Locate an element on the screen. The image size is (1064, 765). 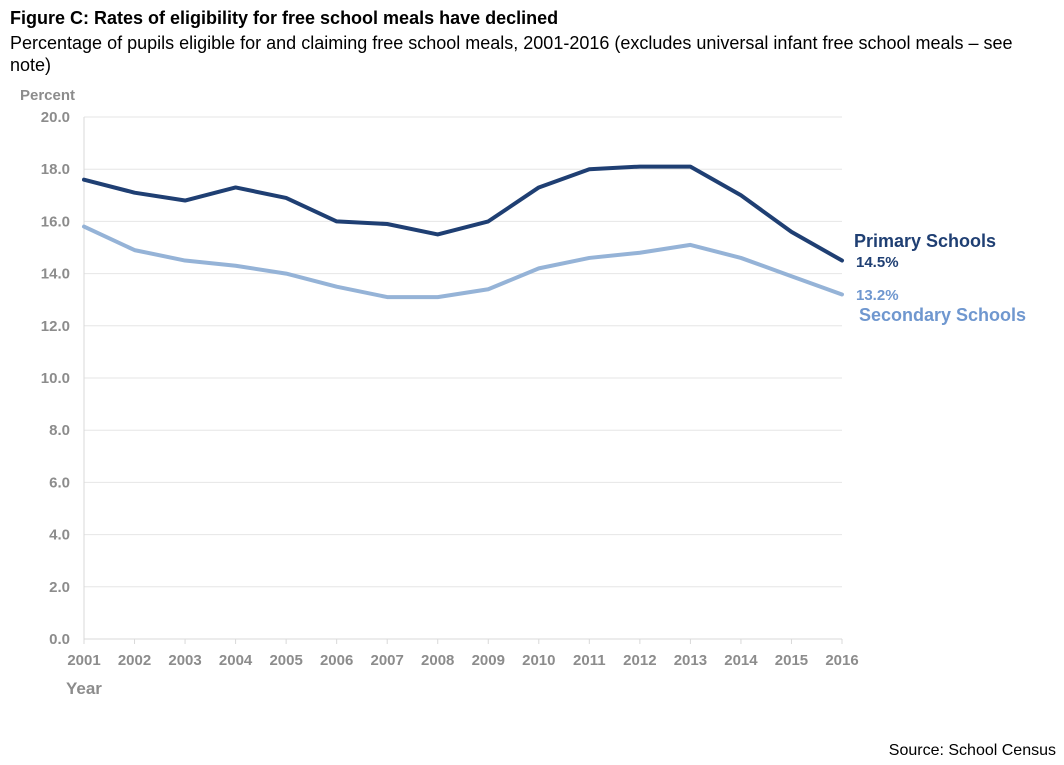
secondary-schools-line is located at coordinates (463, 262).